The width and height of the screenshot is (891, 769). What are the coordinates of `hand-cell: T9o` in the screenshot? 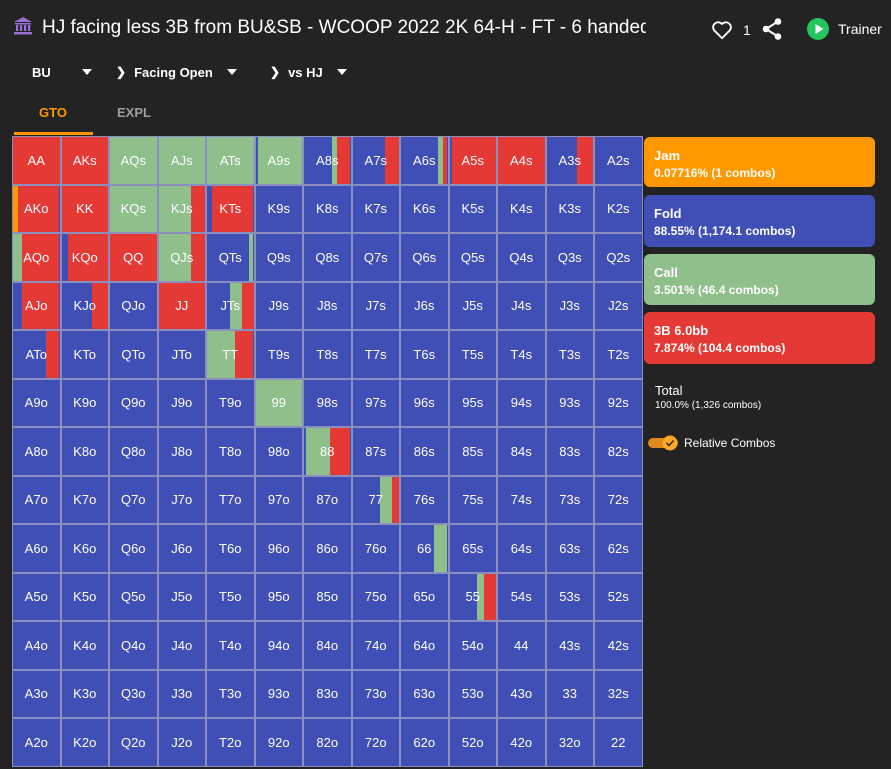 It's located at (230, 402).